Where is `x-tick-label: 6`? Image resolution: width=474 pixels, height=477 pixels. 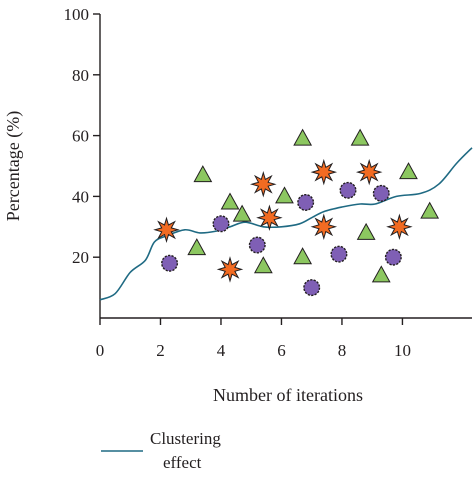 x-tick-label: 6 is located at coordinates (281, 350).